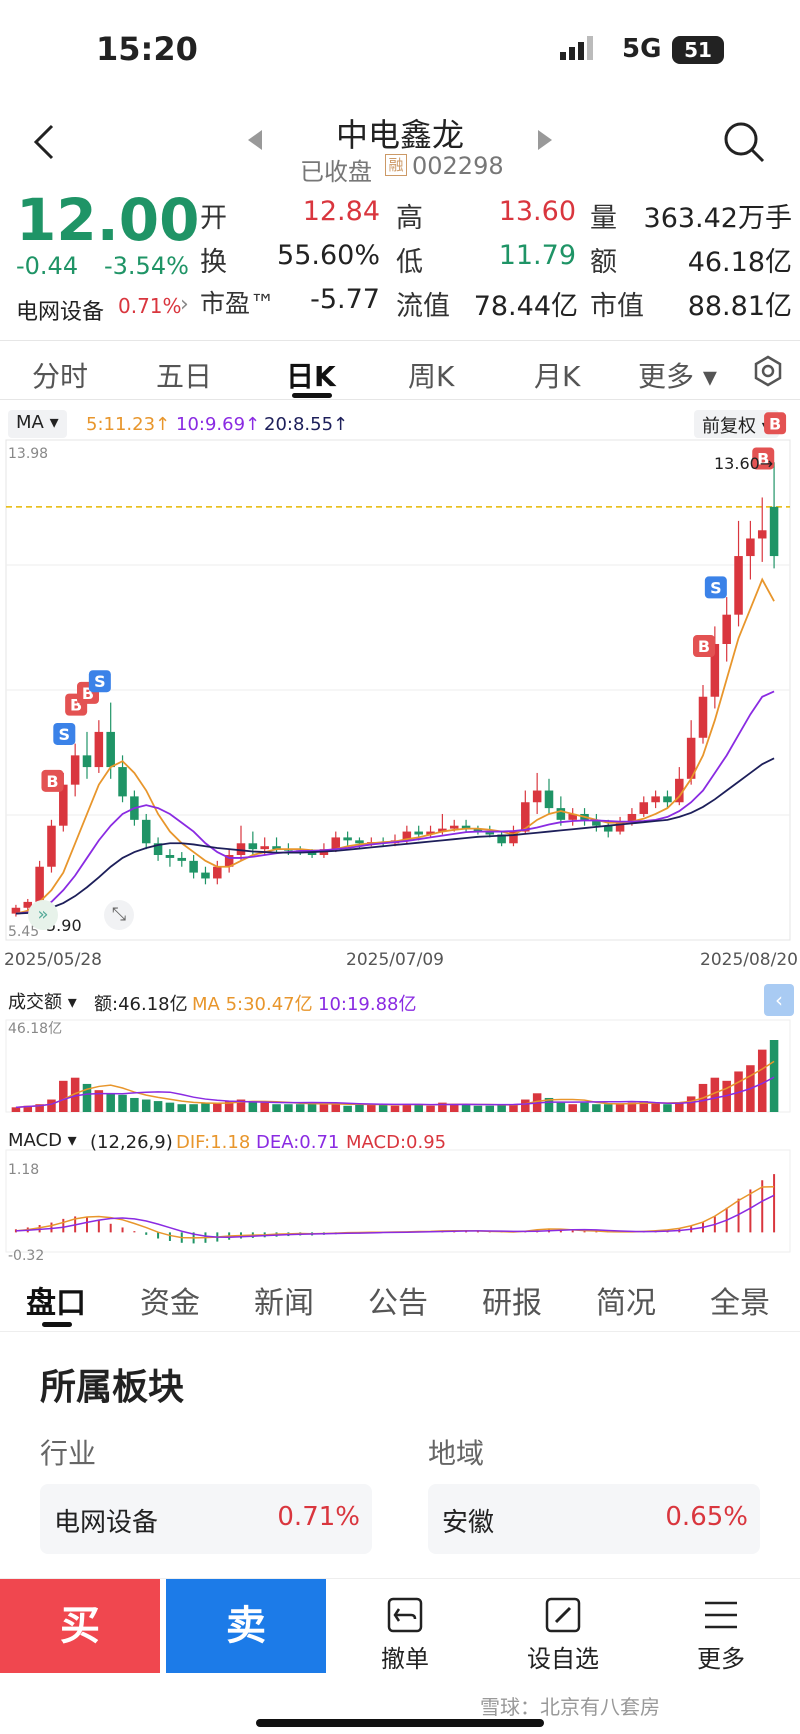  What do you see at coordinates (184, 376) in the screenshot?
I see `tab-five-day: 五日` at bounding box center [184, 376].